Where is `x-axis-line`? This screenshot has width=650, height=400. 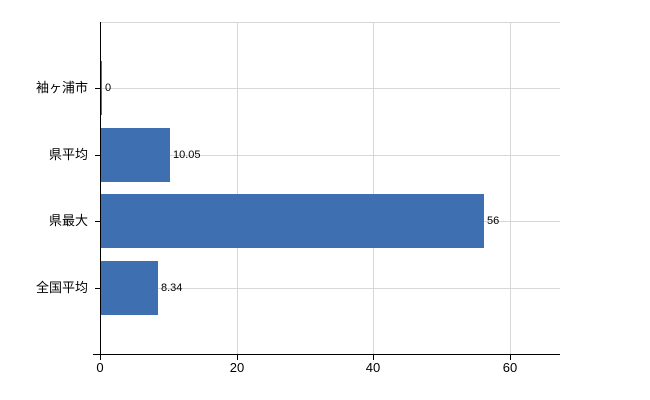 x-axis-line is located at coordinates (326, 354).